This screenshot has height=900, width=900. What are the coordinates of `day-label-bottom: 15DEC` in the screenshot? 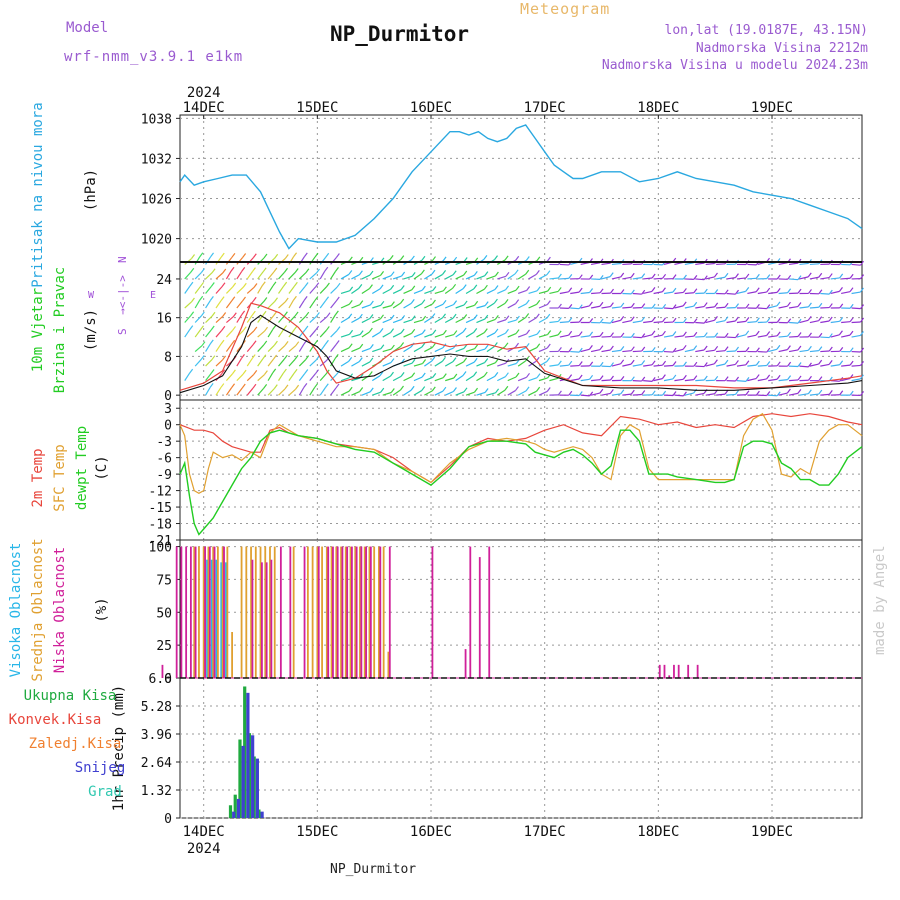 It's located at (317, 832).